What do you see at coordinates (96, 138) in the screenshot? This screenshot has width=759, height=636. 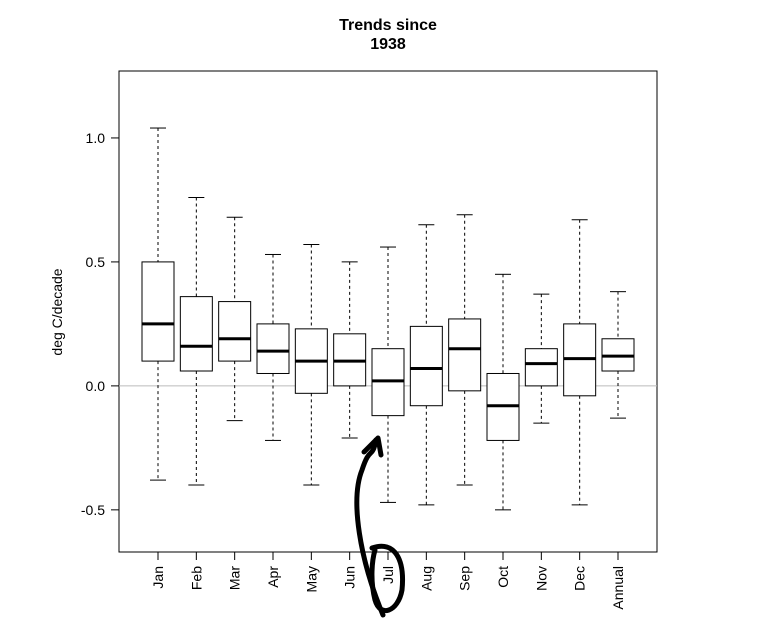 I see `y-tick-label: 1.0` at bounding box center [96, 138].